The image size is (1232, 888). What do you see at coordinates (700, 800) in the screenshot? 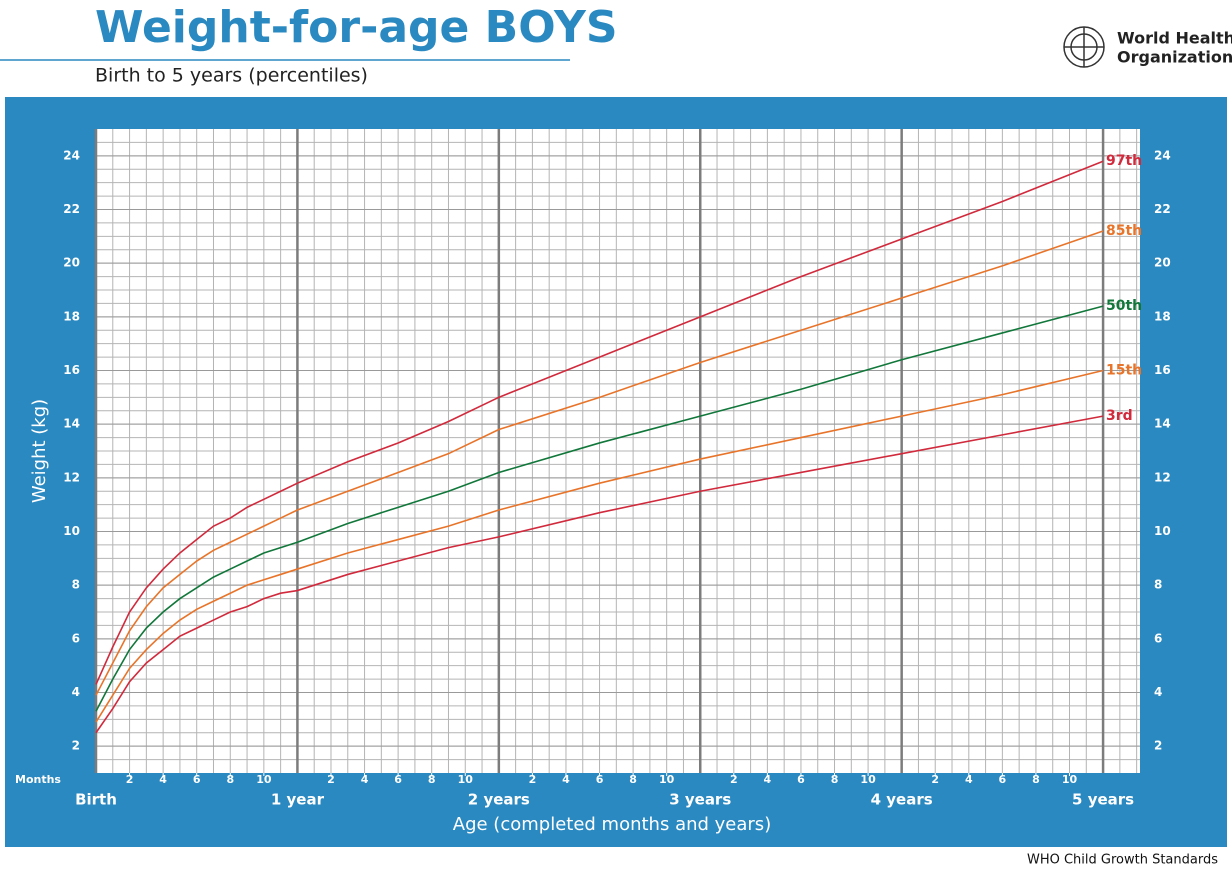
I see `x-tick-label: 3 years` at bounding box center [700, 800].